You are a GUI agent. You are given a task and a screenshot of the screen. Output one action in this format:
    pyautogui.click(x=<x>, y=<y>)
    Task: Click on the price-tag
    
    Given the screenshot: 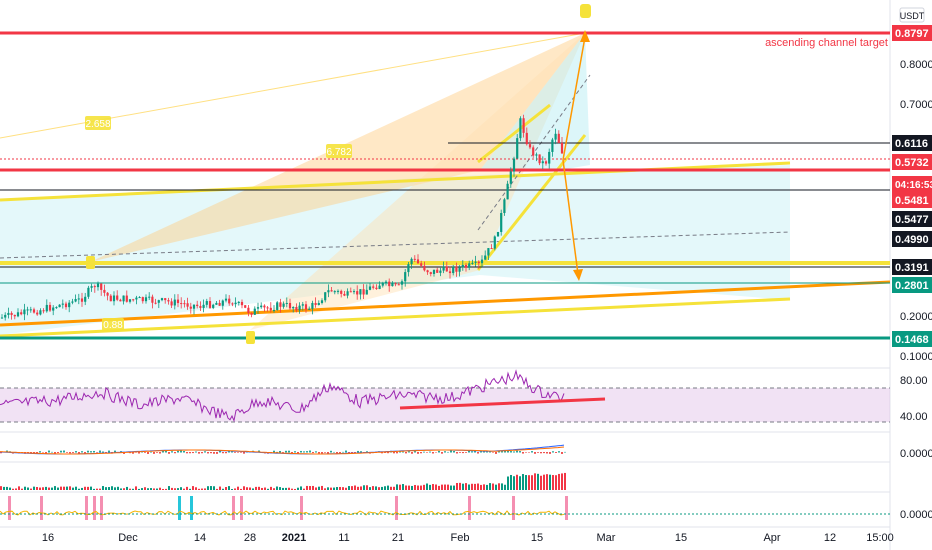 What is the action you would take?
    pyautogui.click(x=912, y=219)
    